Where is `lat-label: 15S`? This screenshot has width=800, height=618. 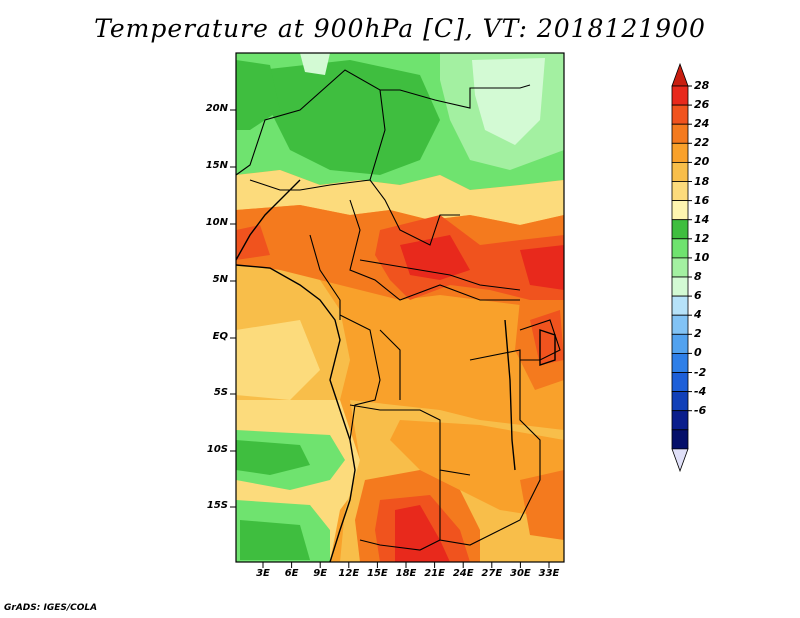 lat-label: 15S is located at coordinates (217, 505).